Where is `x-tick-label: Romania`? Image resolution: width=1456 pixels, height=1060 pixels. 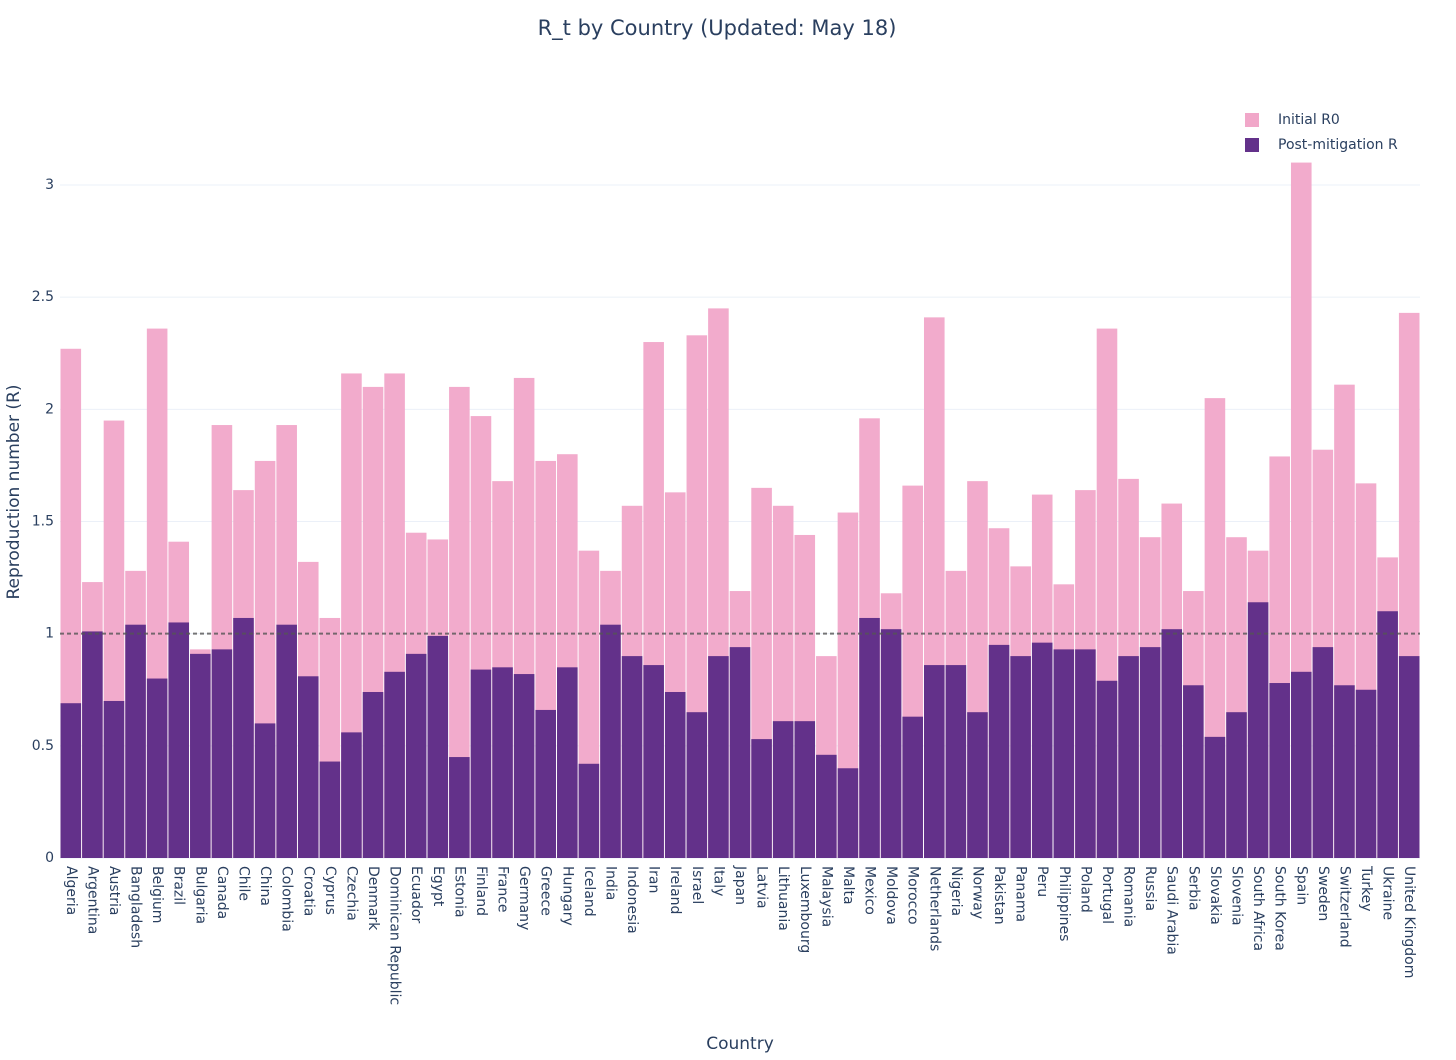 x-tick-label: Romania is located at coordinates (1129, 896).